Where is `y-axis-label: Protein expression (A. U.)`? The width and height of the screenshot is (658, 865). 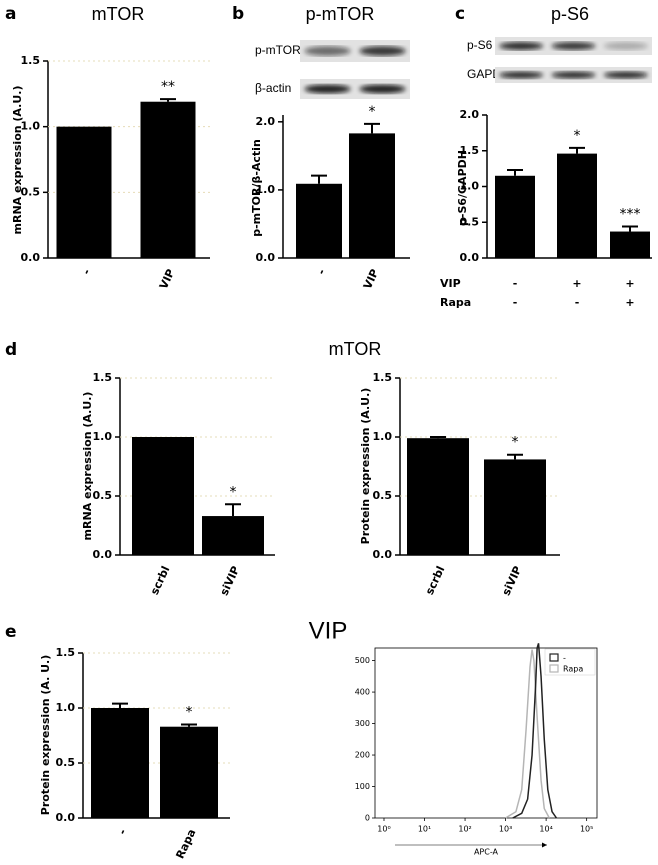
y-axis-label: Protein expression (A. U.) is located at coordinates (45, 735).